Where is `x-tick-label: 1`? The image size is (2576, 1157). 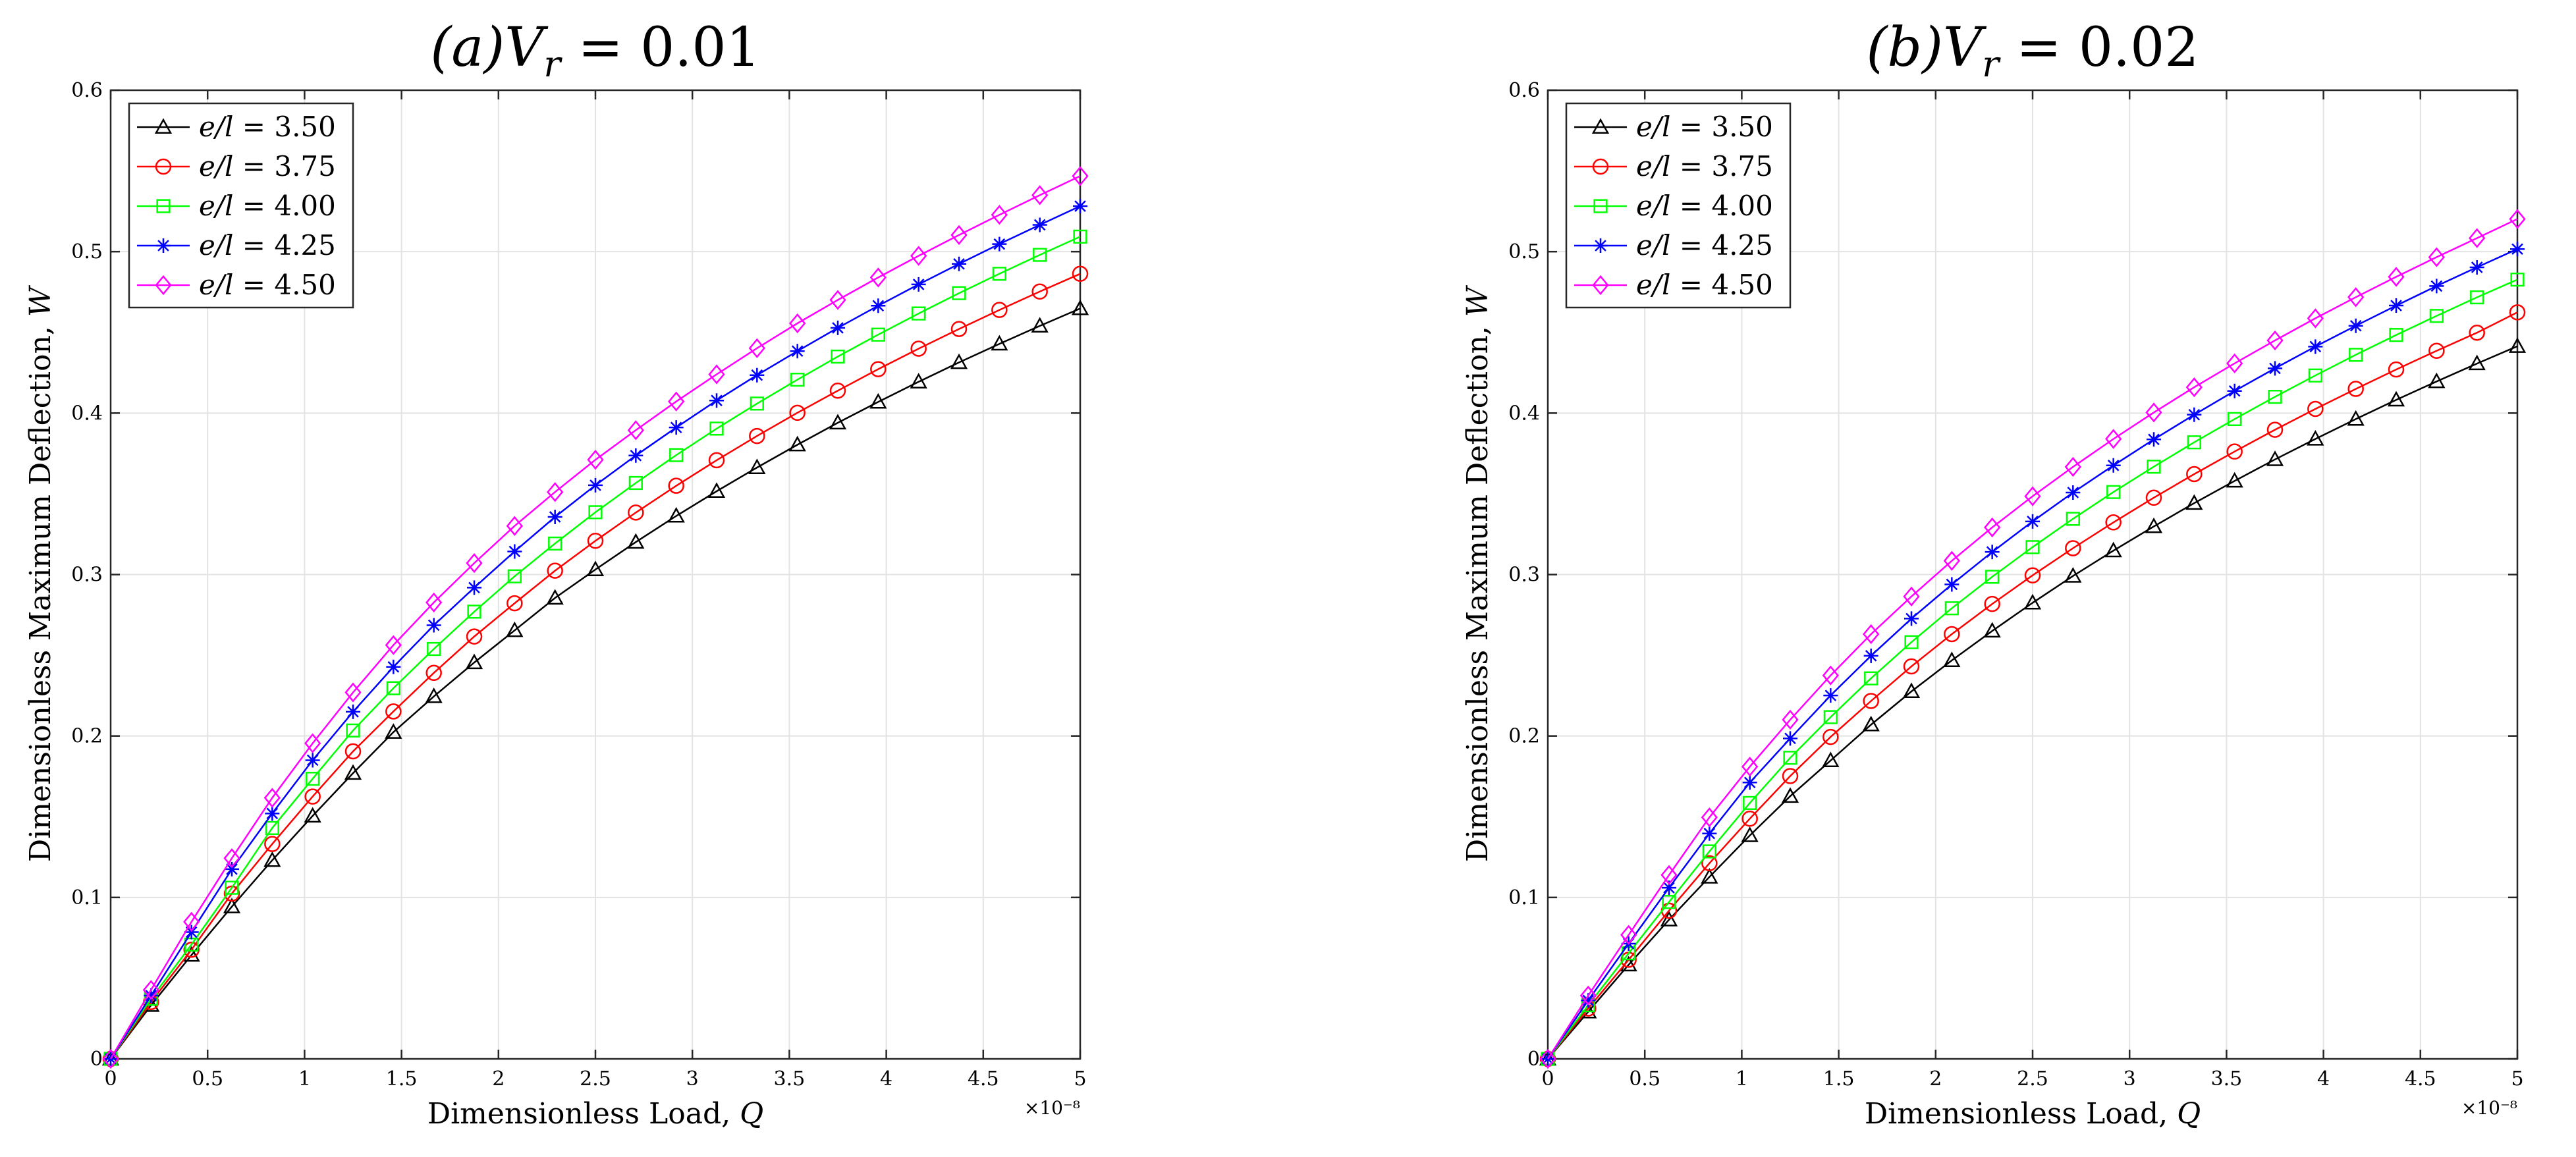
x-tick-label: 1 is located at coordinates (304, 1078).